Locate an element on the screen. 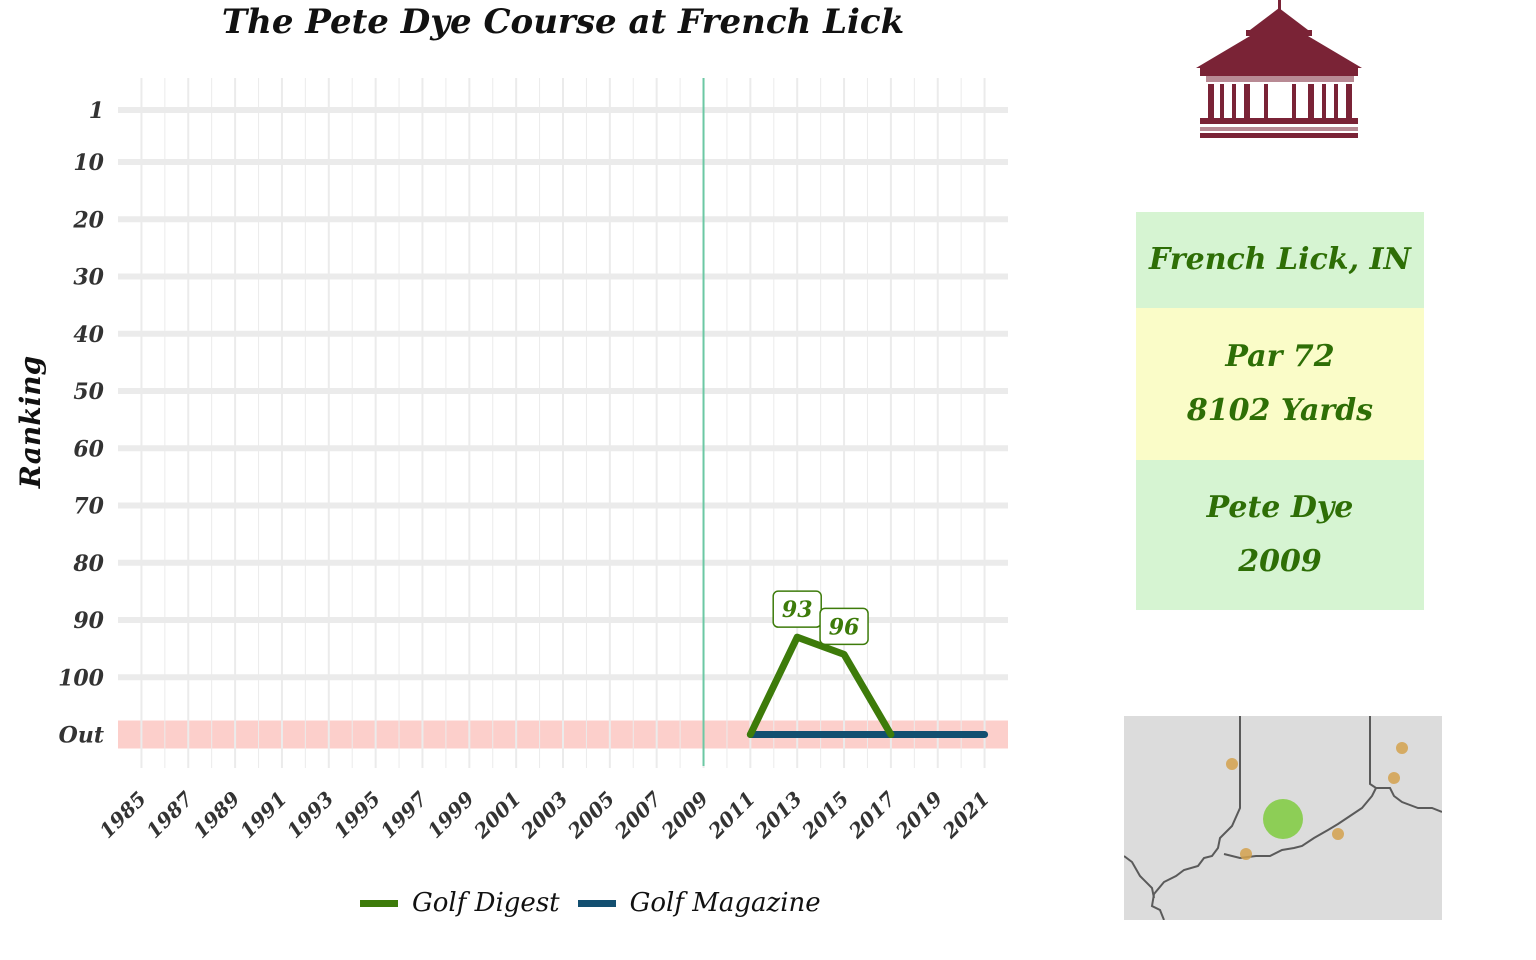  yards-text: 8102 Yards is located at coordinates (1280, 410).